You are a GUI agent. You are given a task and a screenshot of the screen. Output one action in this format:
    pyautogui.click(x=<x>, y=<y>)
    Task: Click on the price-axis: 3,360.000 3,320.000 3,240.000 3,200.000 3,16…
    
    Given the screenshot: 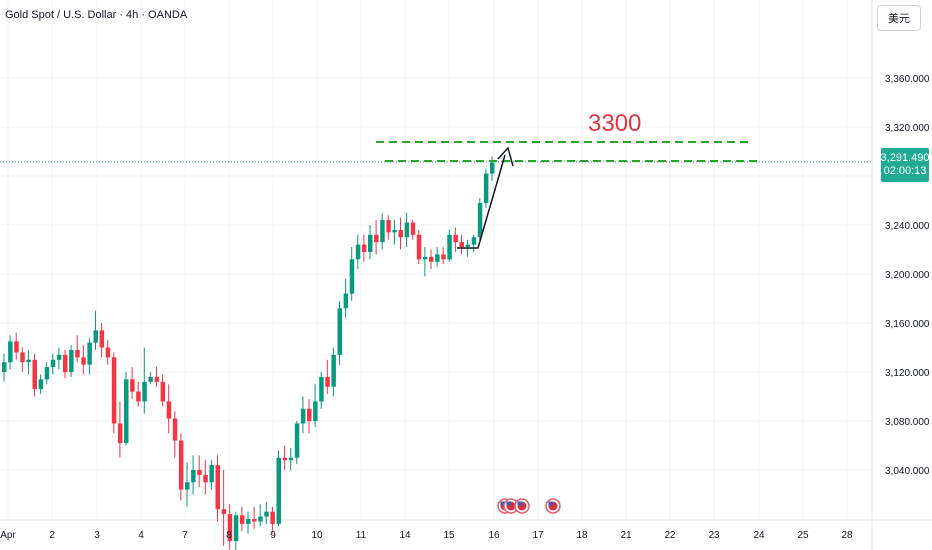 What is the action you would take?
    pyautogui.click(x=907, y=275)
    